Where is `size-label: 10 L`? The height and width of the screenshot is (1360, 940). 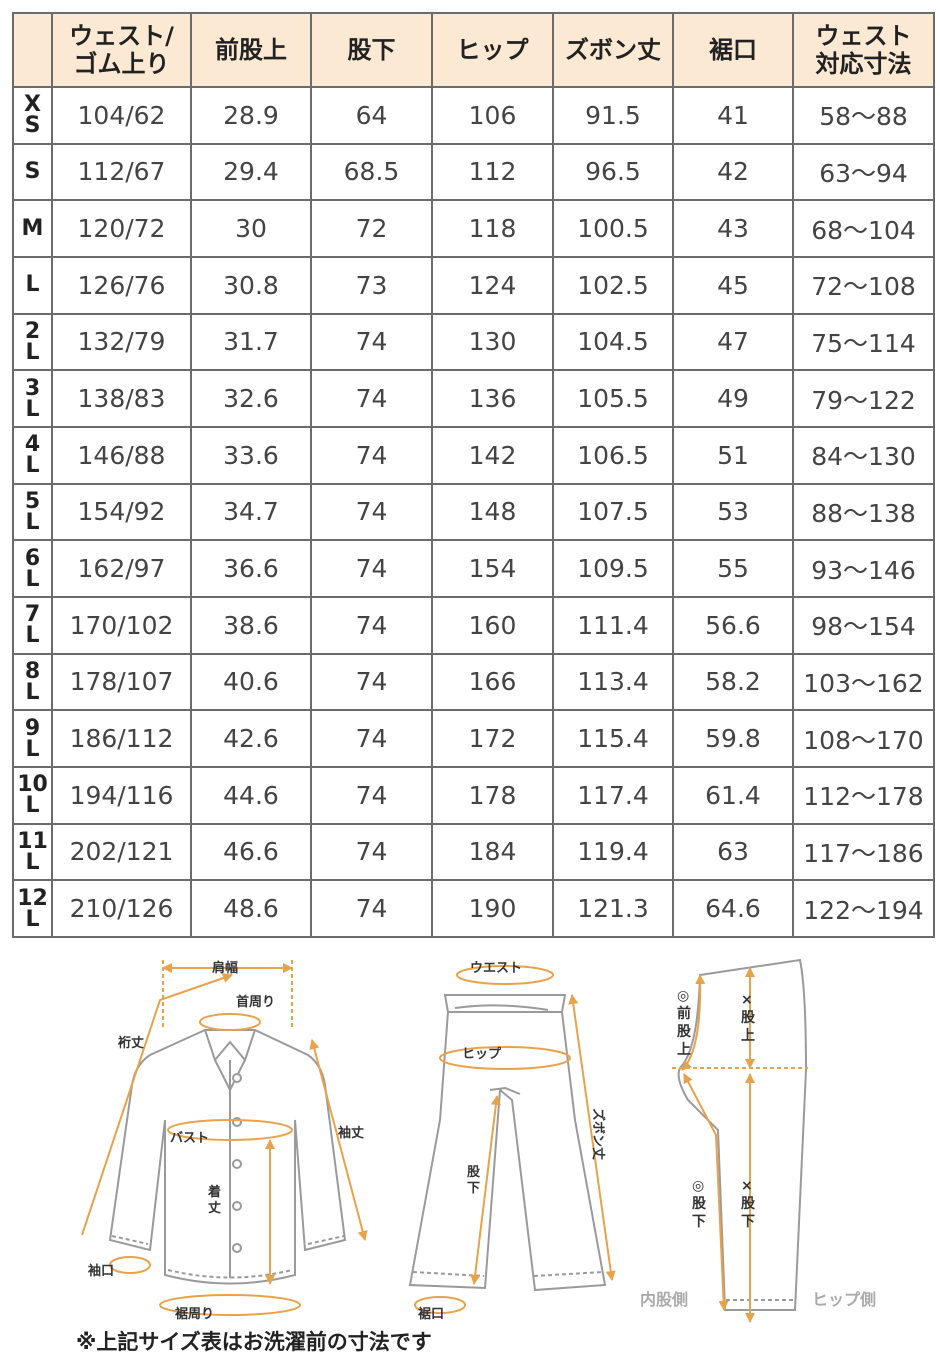
size-label: 10 L is located at coordinates (32, 795).